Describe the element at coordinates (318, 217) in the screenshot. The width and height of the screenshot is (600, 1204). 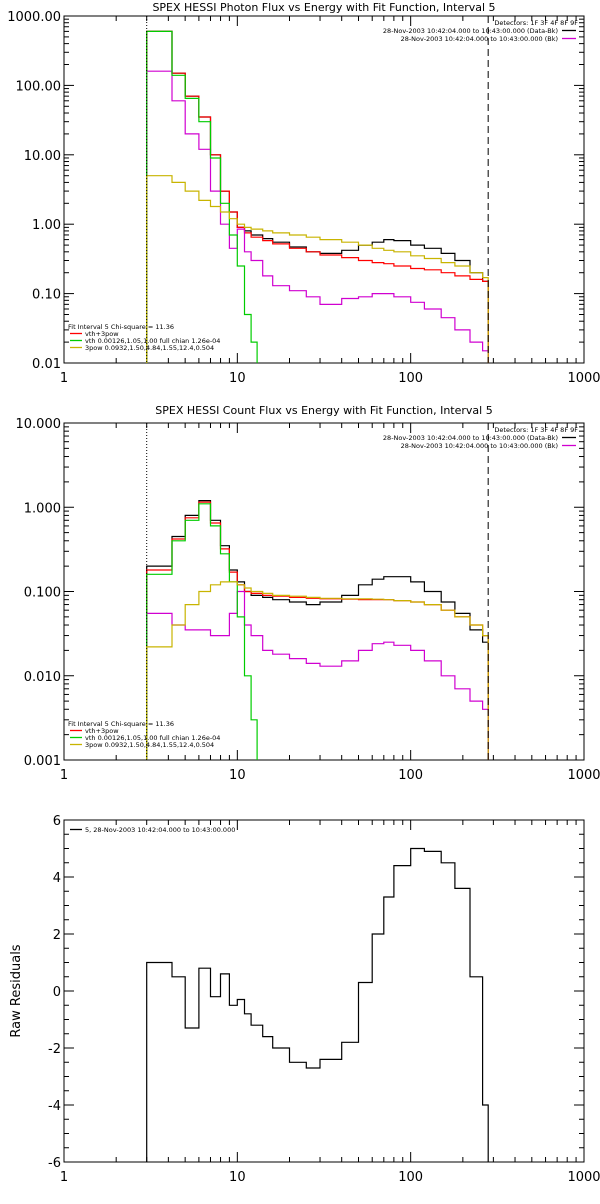
I see `series-bk` at that location.